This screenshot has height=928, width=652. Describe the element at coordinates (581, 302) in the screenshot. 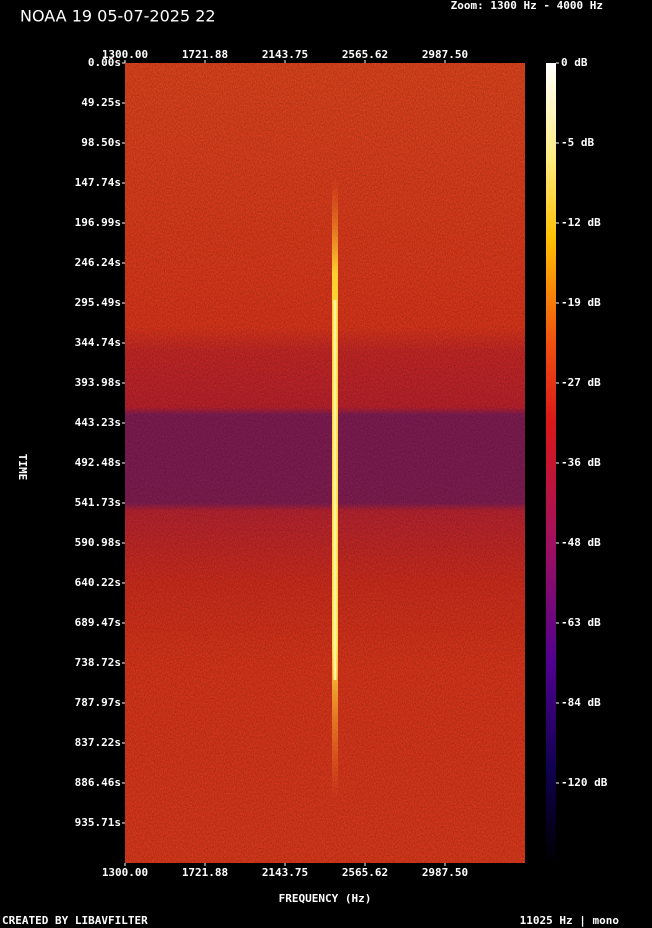

I see `colorbar-tick-label: -19 dB` at that location.